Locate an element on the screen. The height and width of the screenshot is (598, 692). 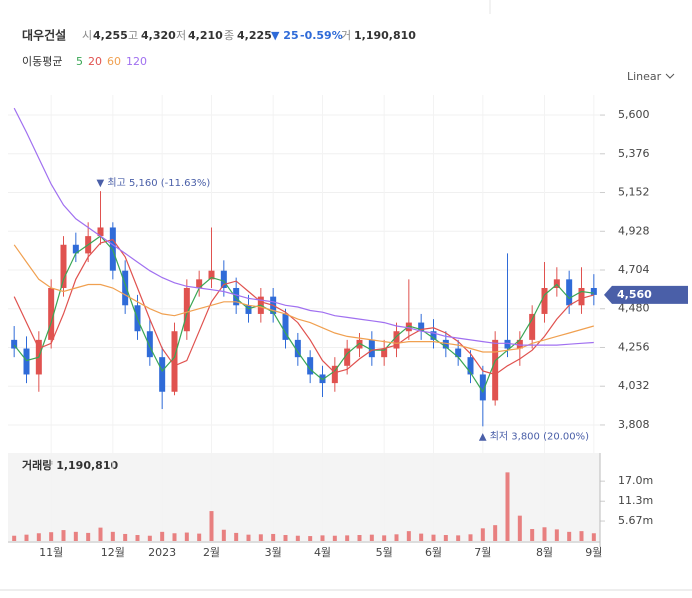
y-tick-label: 5,600 is located at coordinates (634, 114).